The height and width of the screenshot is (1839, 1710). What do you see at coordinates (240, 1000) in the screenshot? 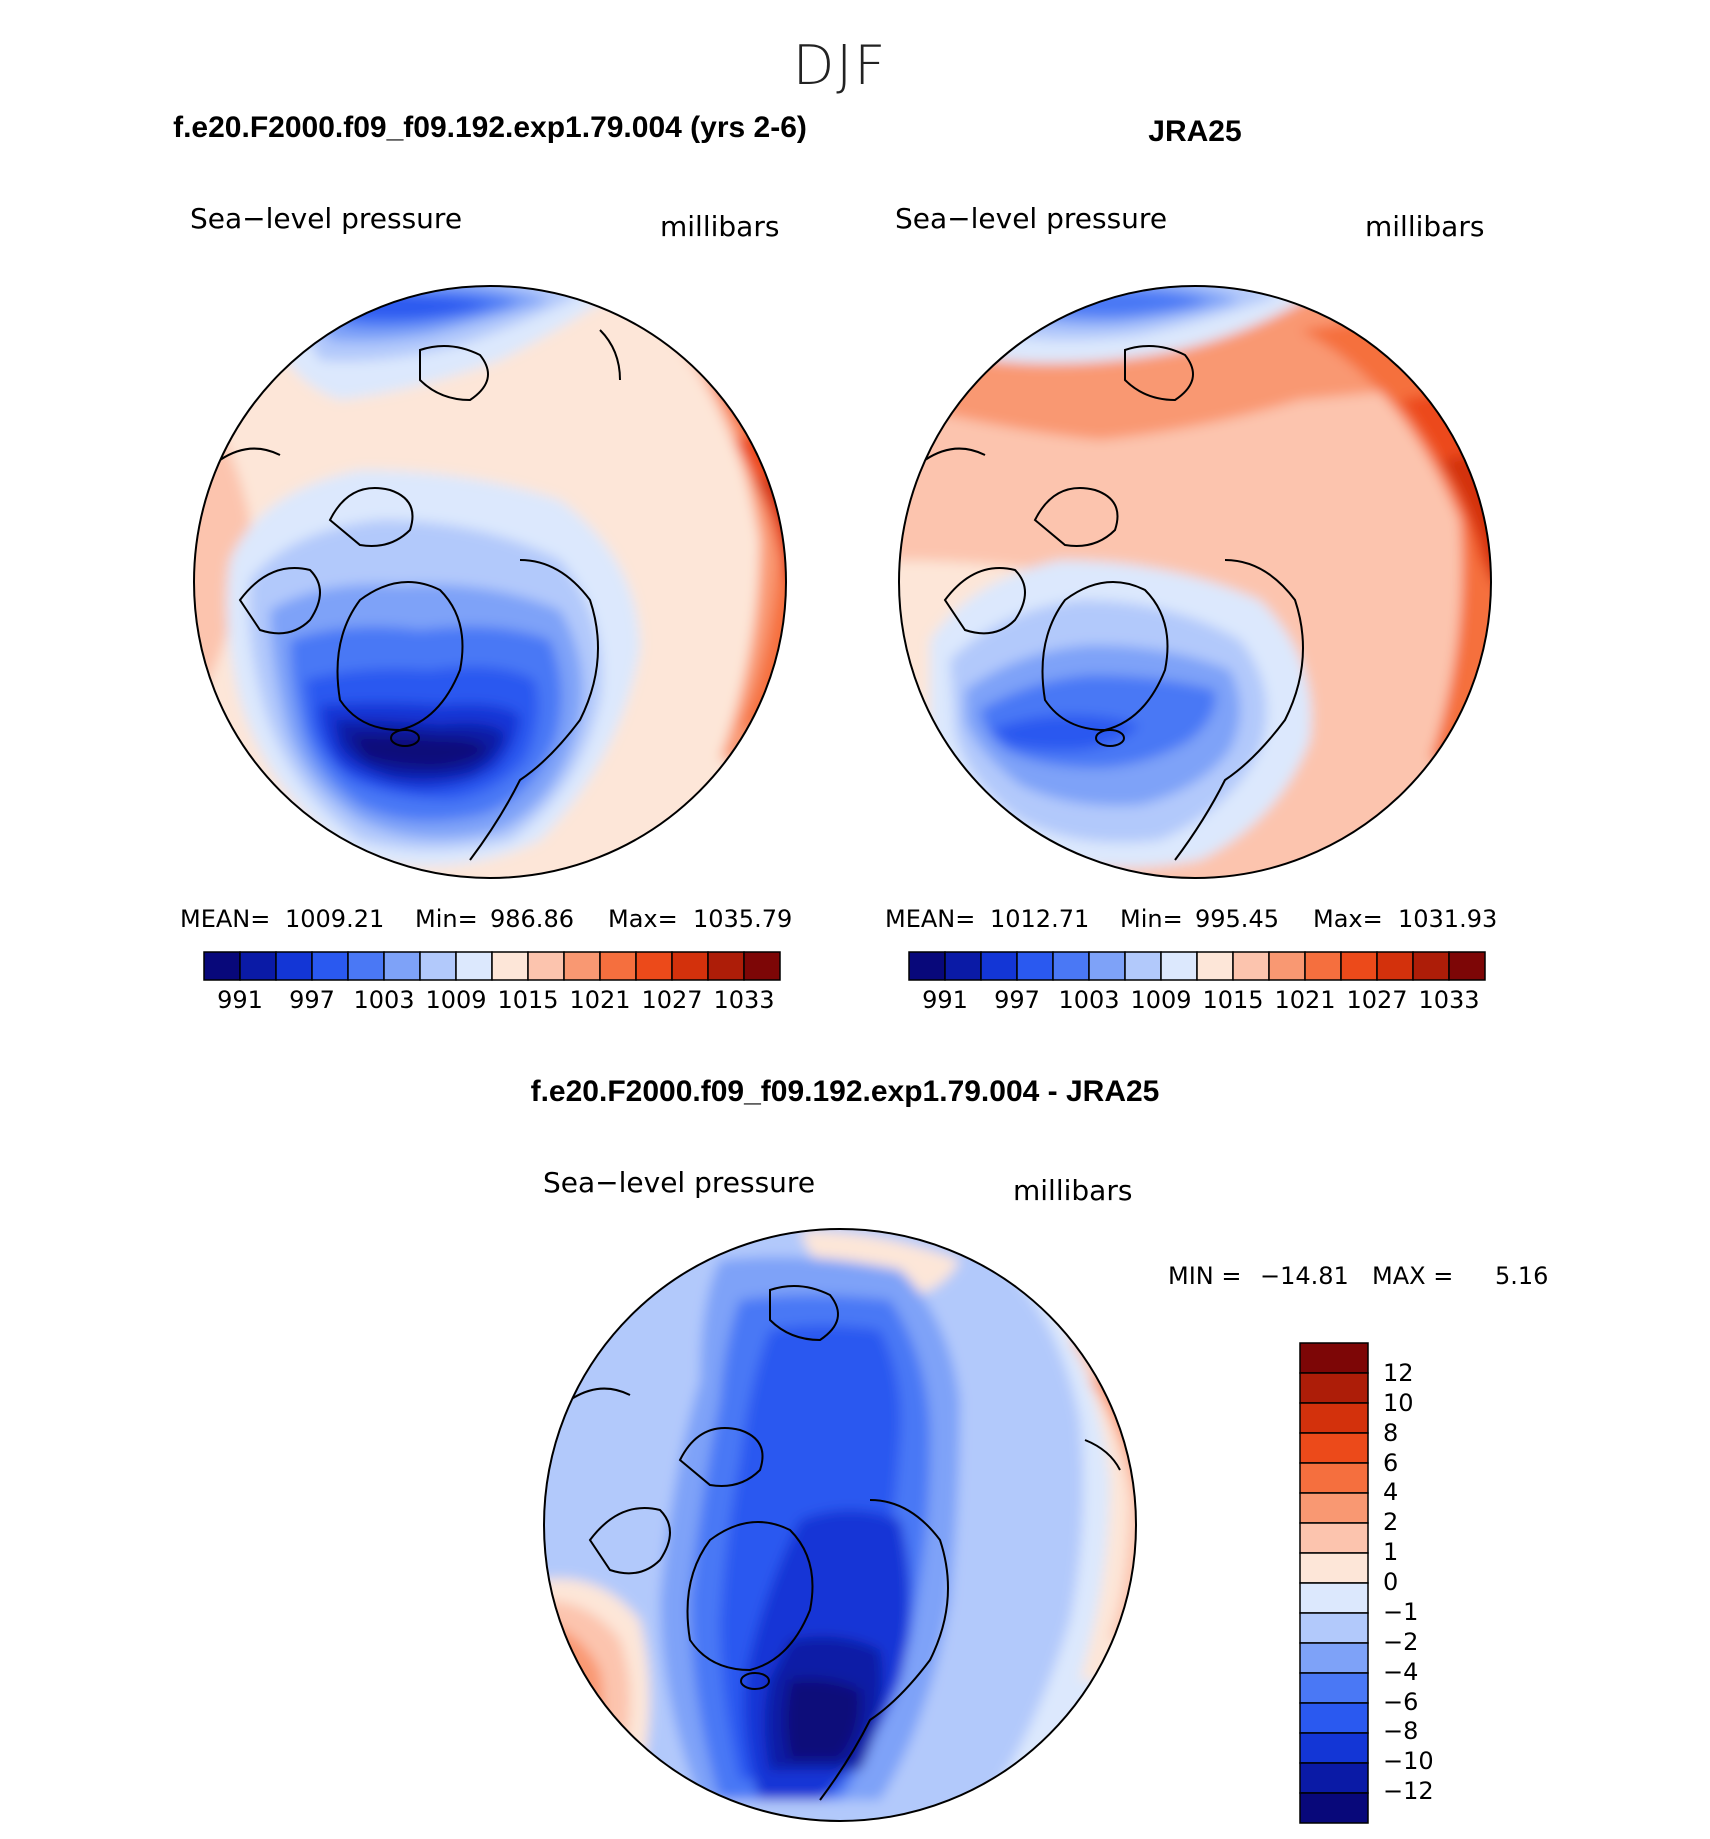
I see `panel-model-colorbar-label: 991` at bounding box center [240, 1000].